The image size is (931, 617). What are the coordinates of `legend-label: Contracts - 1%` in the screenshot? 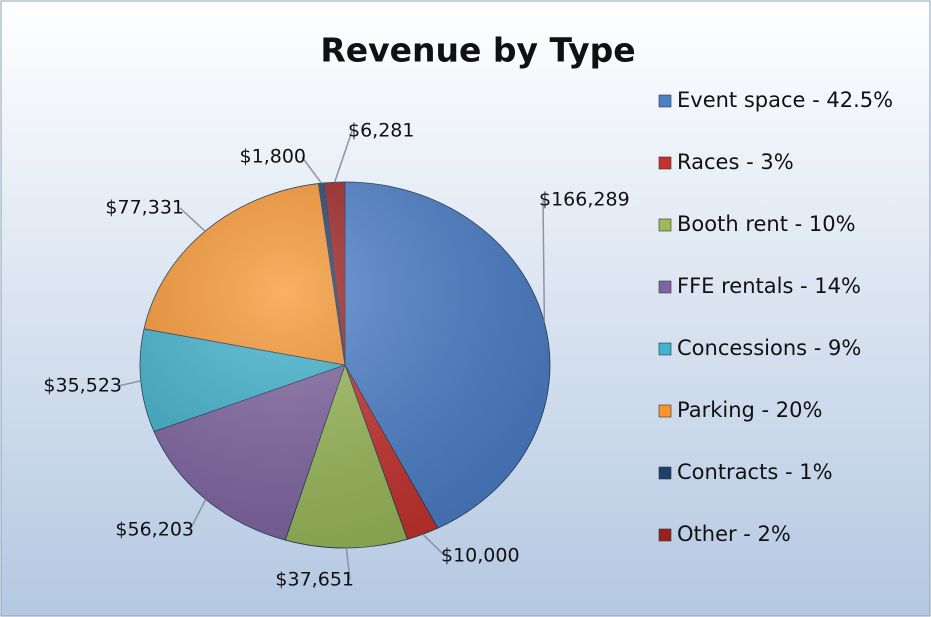 It's located at (755, 472).